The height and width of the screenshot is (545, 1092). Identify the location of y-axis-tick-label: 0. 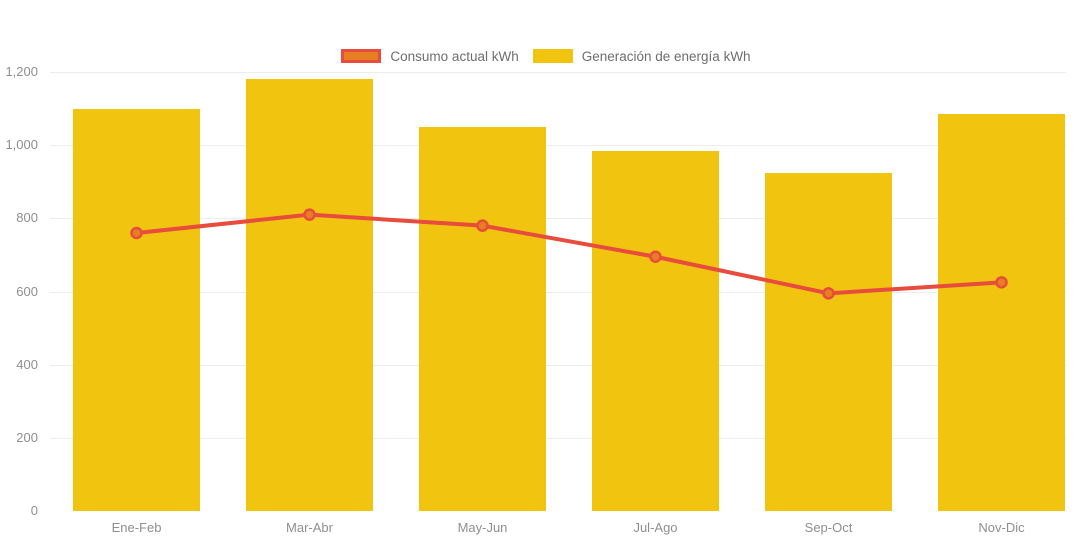
(34, 510).